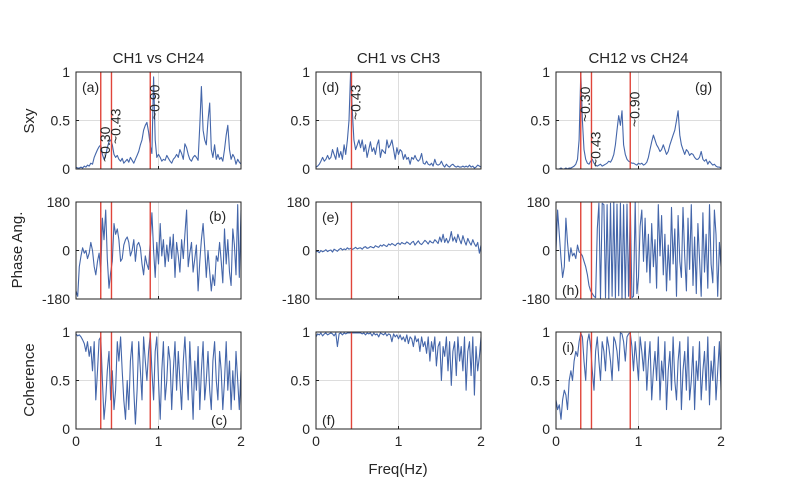 This screenshot has width=800, height=486. I want to click on subplot-h: -180 0 180 (h), so click(622, 250).